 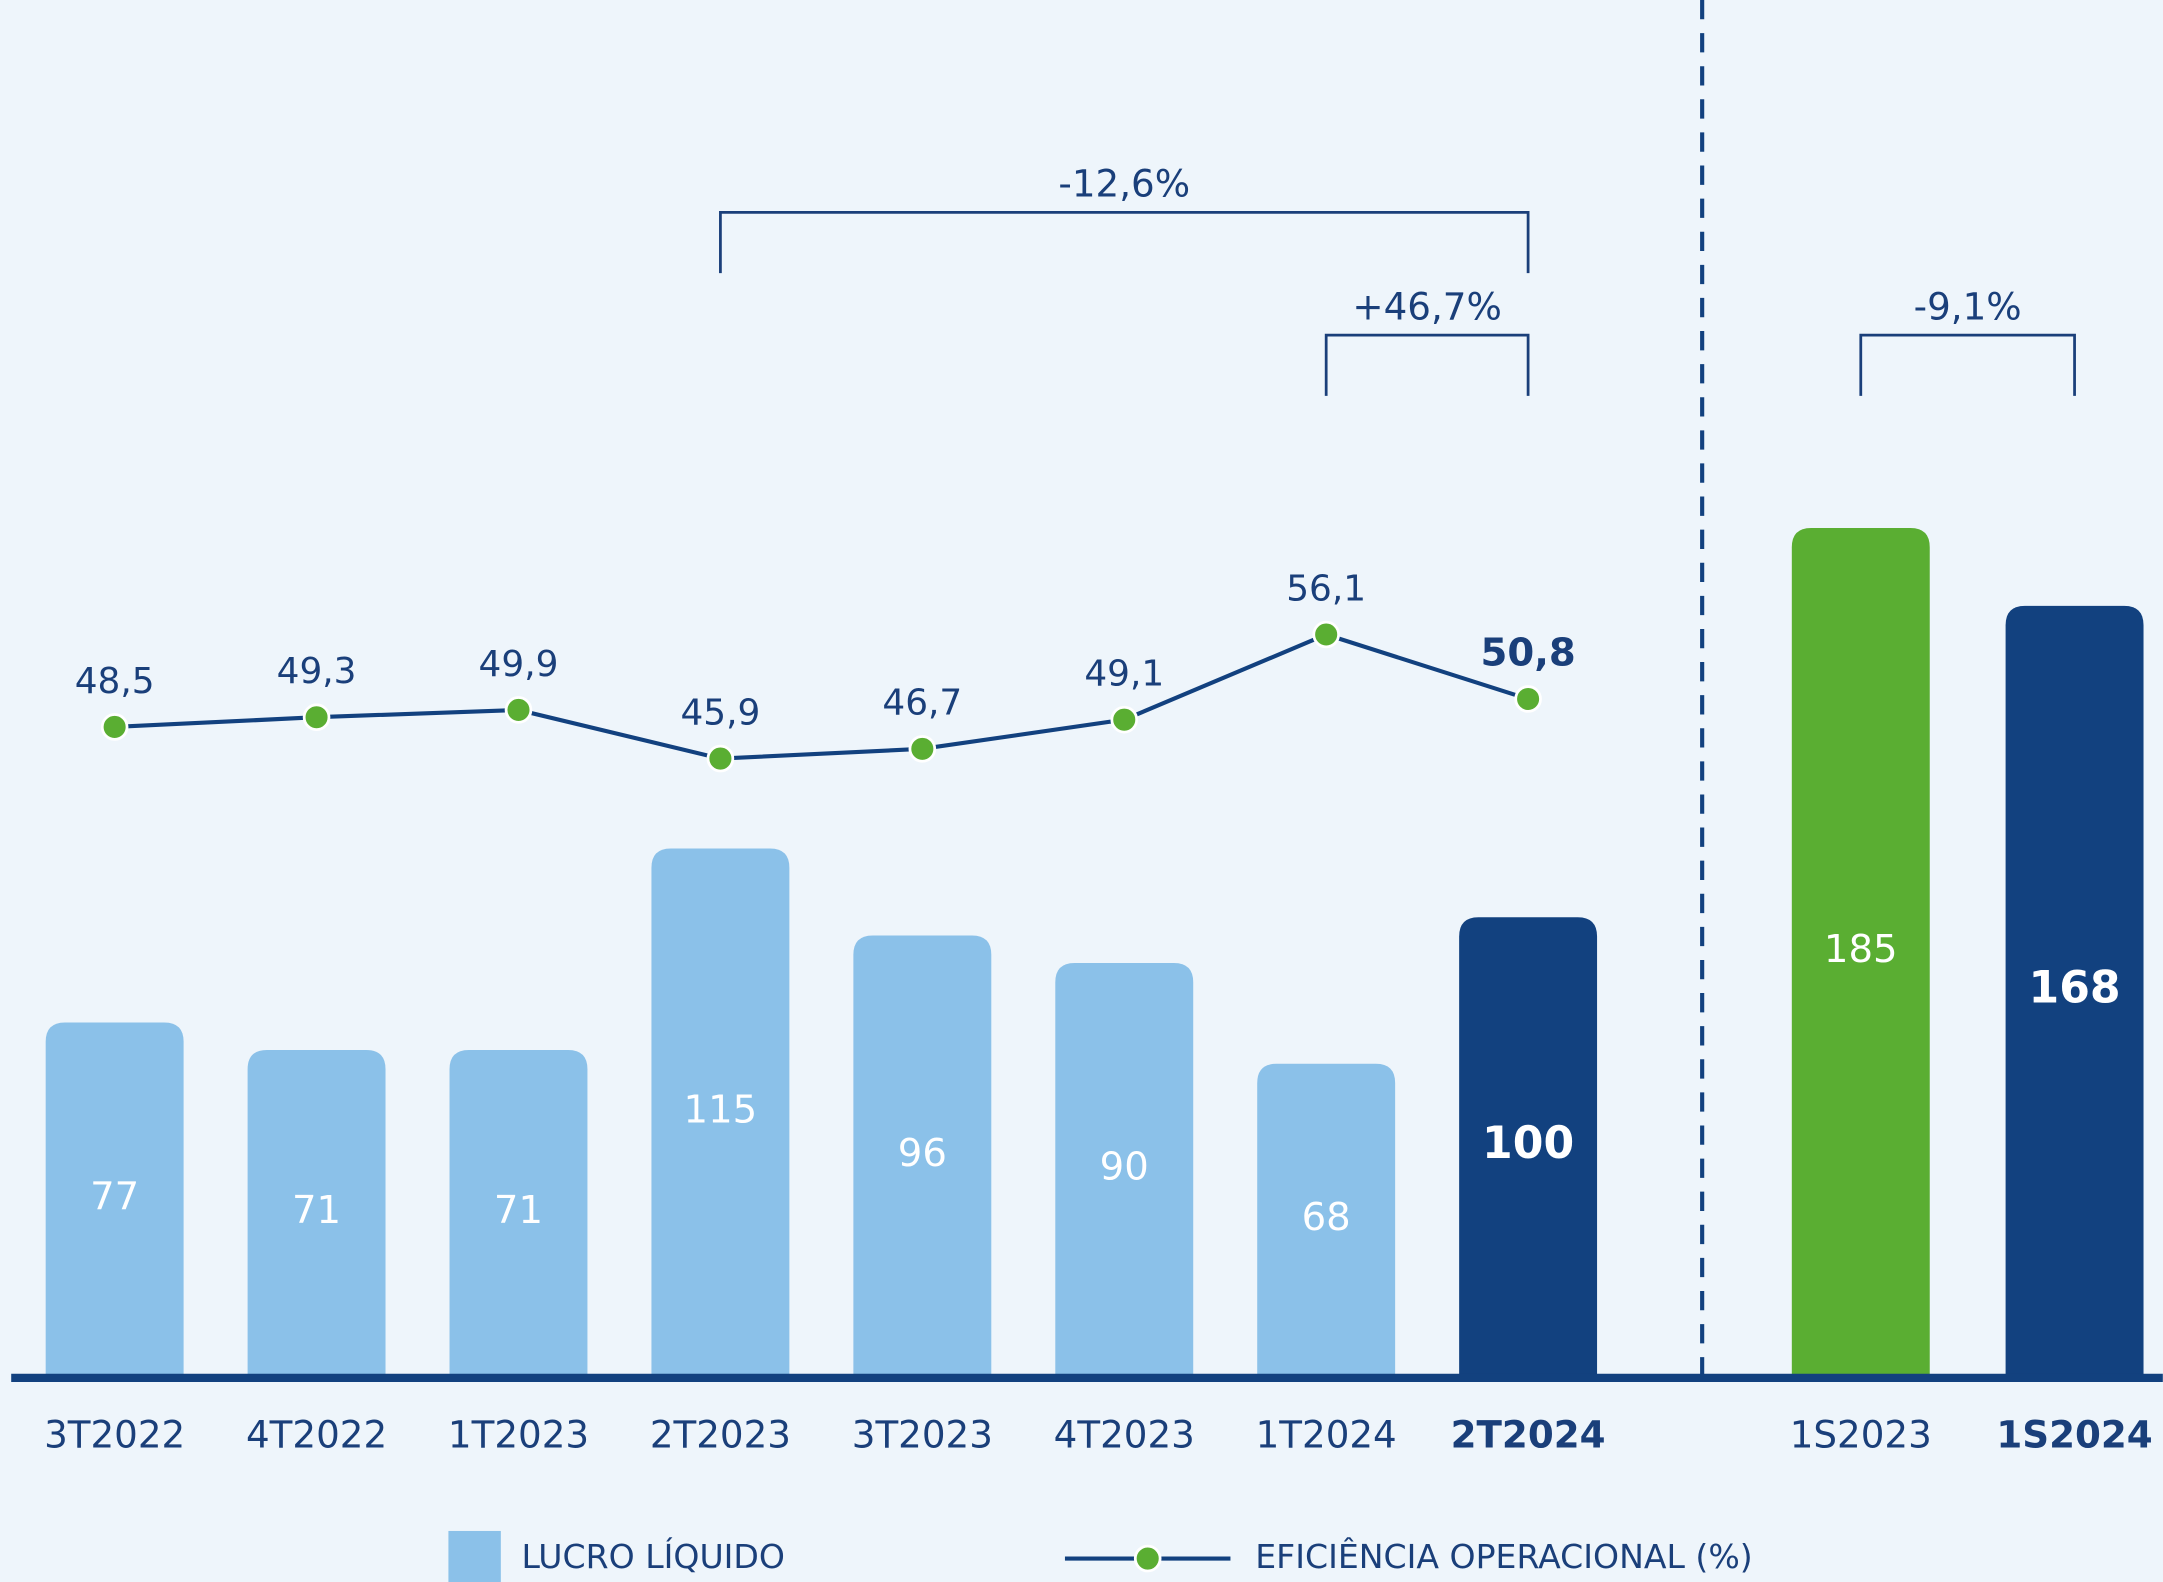 I want to click on x-tick-label: 3T2023, so click(x=922, y=1435).